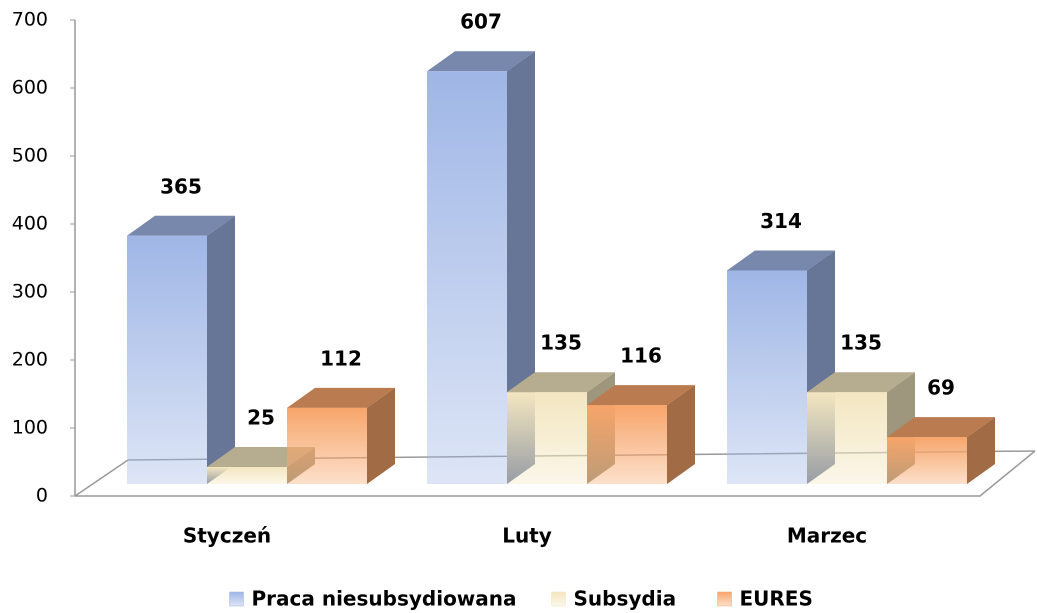 The width and height of the screenshot is (1037, 613). What do you see at coordinates (527, 536) in the screenshot?
I see `x-tick-label: Luty` at bounding box center [527, 536].